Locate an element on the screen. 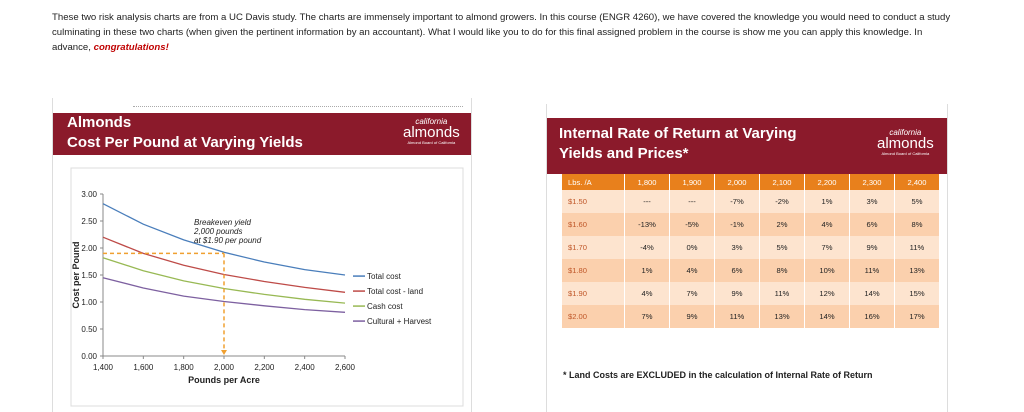 The height and width of the screenshot is (412, 1024). x-tick-label: 2,000 is located at coordinates (224, 367).